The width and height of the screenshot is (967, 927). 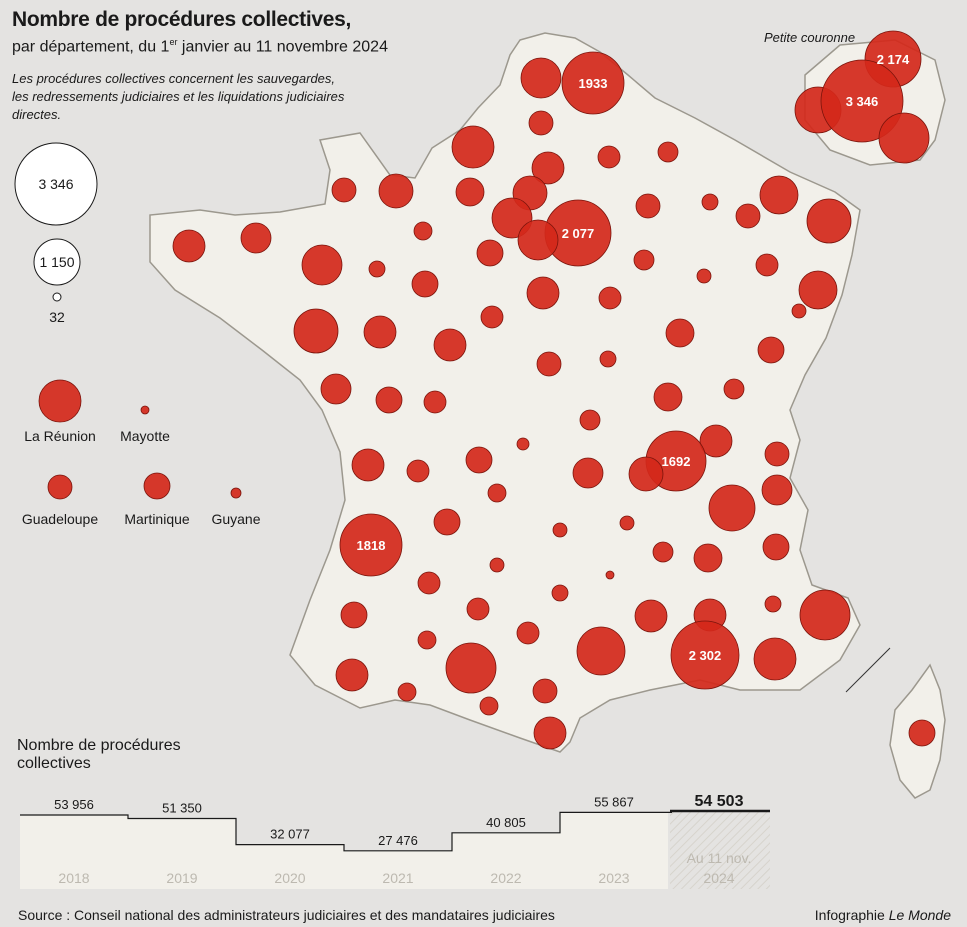 What do you see at coordinates (56, 184) in the screenshot?
I see `size-legend-circle-large` at bounding box center [56, 184].